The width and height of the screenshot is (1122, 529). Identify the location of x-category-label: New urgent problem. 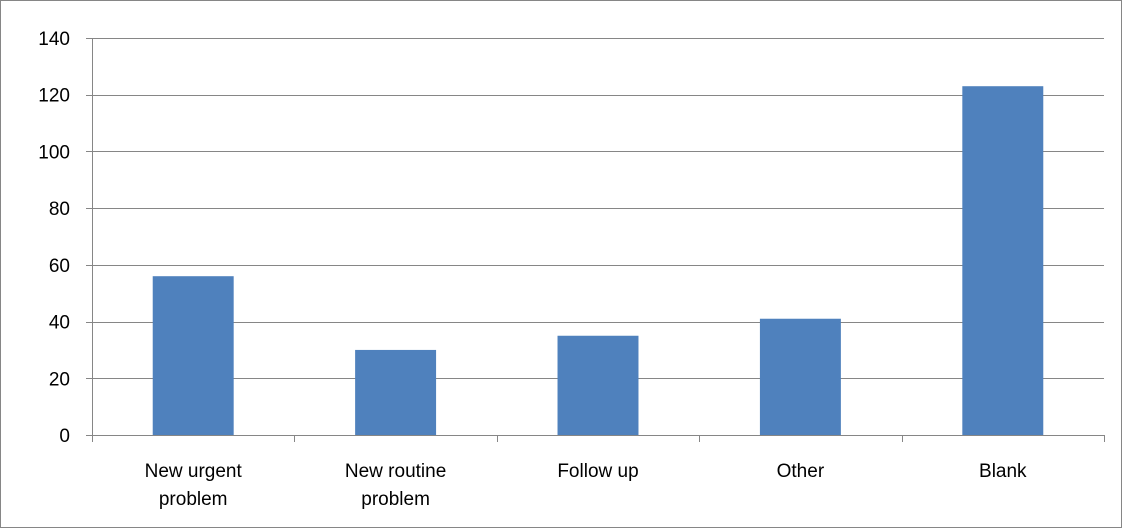
(194, 485).